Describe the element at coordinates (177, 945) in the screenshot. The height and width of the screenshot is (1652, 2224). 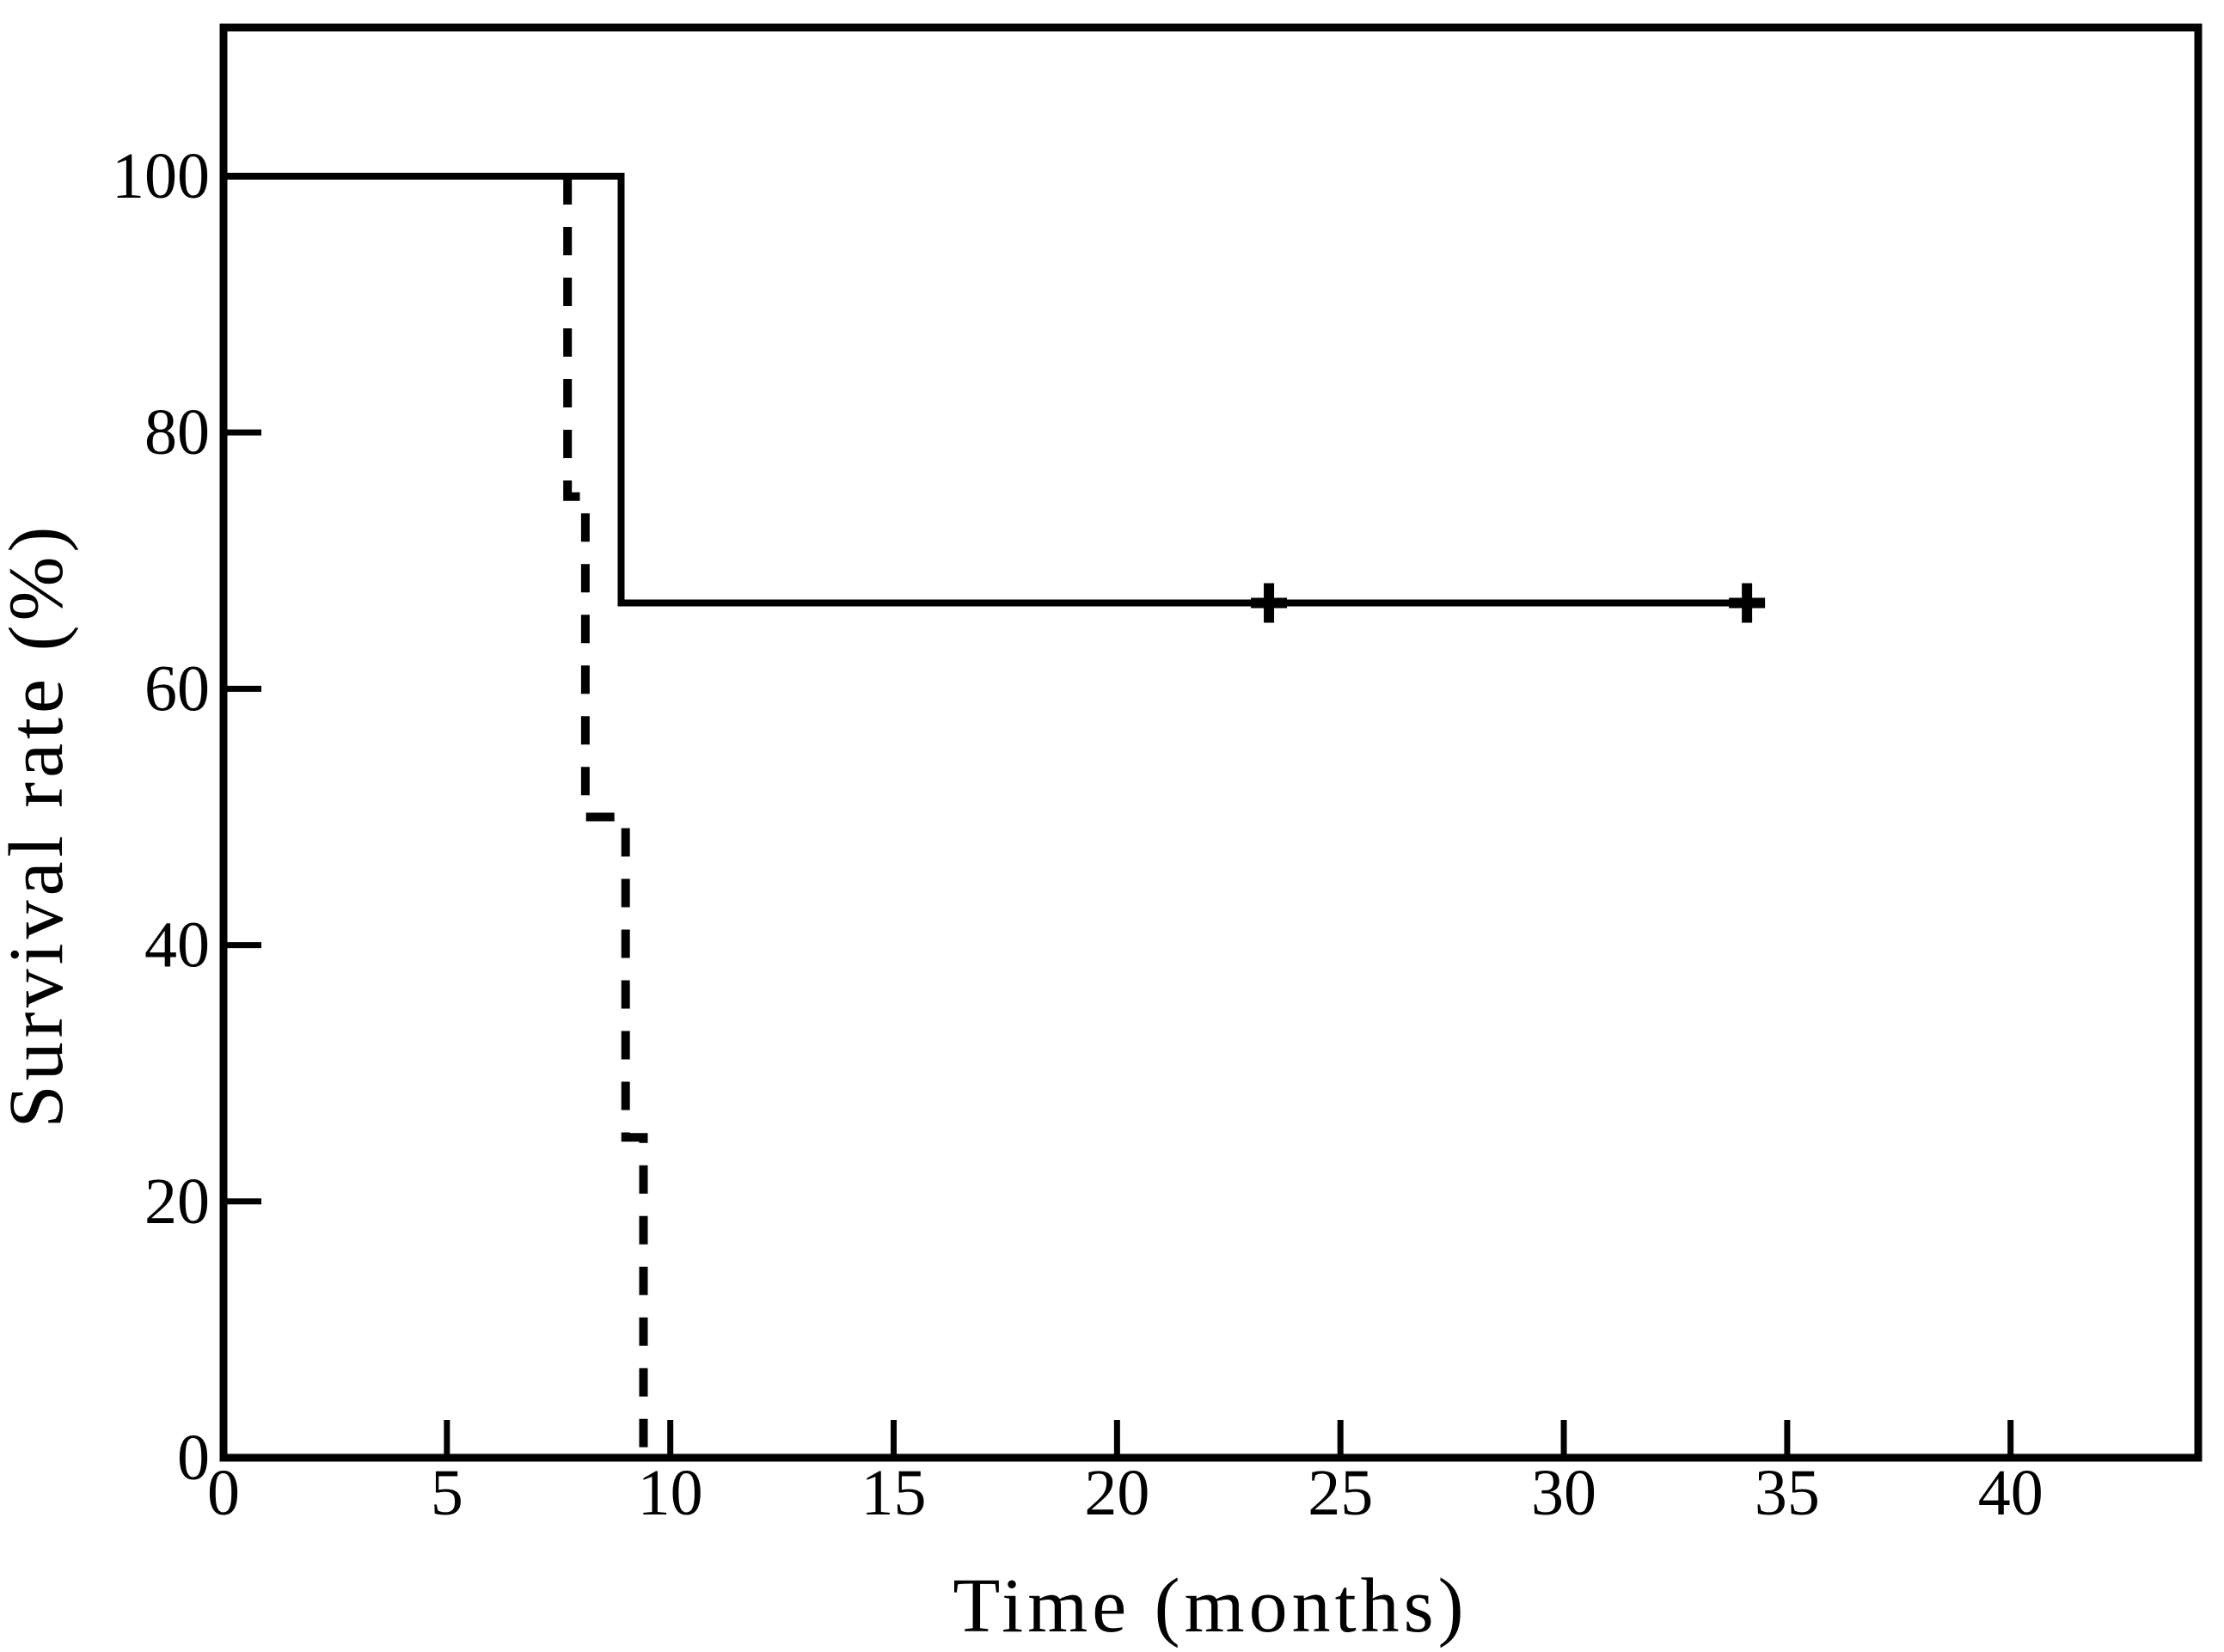
I see `y-tick-label: 40` at that location.